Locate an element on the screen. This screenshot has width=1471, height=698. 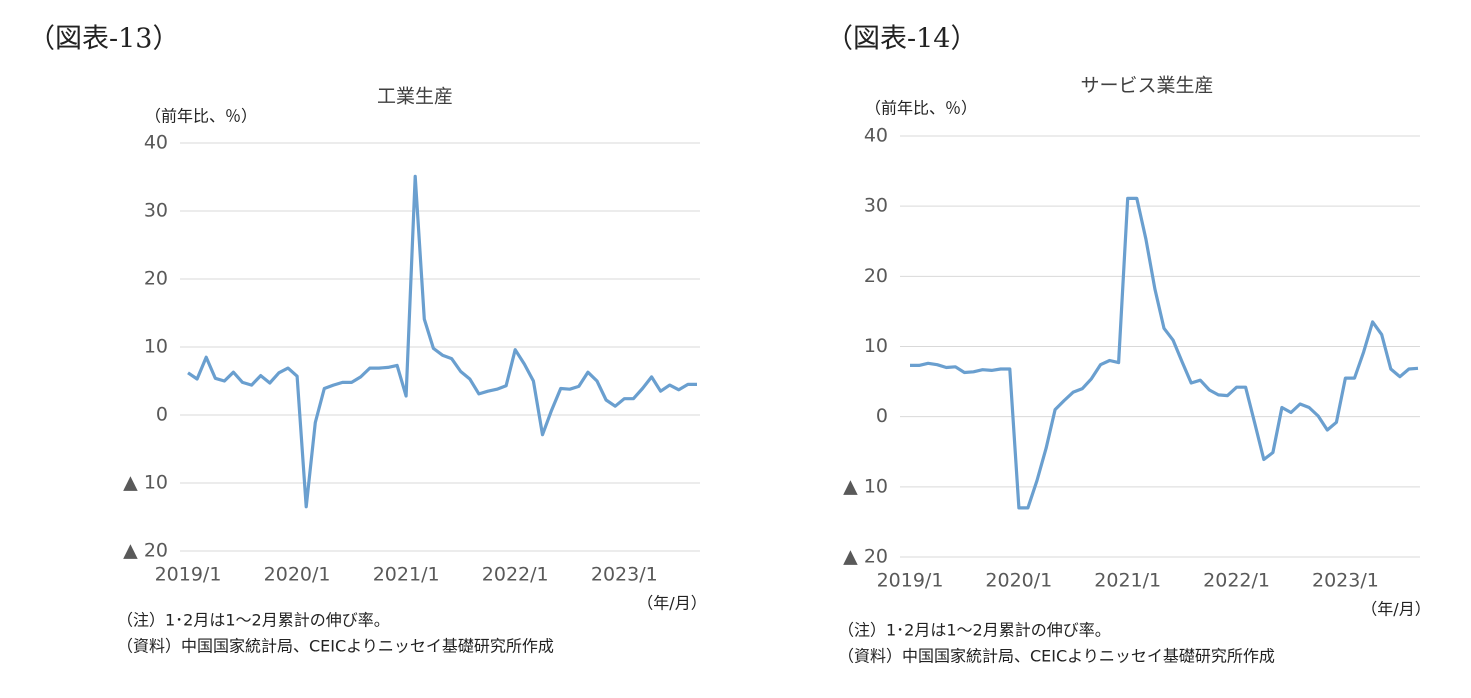
chart-title: 工業生産 is located at coordinates (415, 97).